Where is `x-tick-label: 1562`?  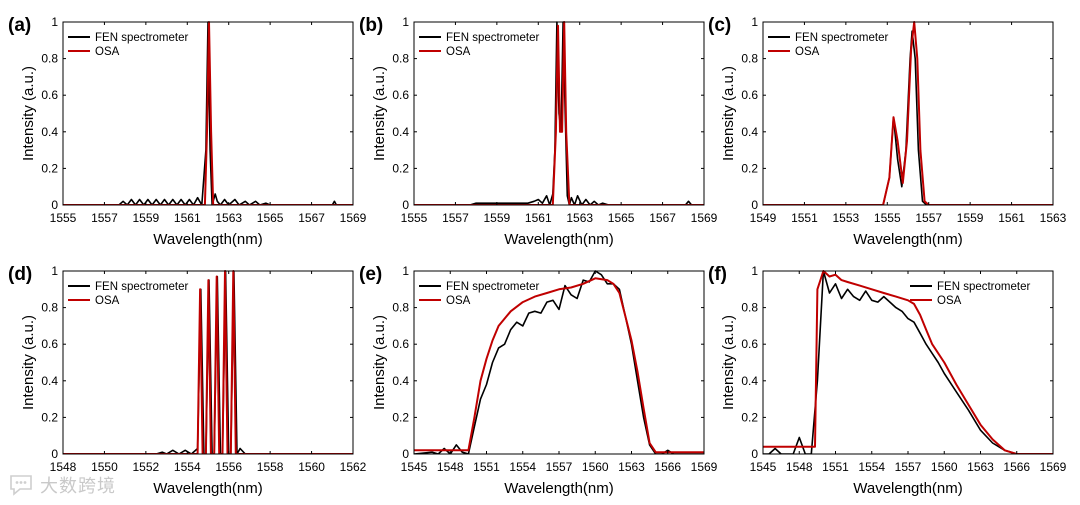 x-tick-label: 1562 is located at coordinates (353, 467).